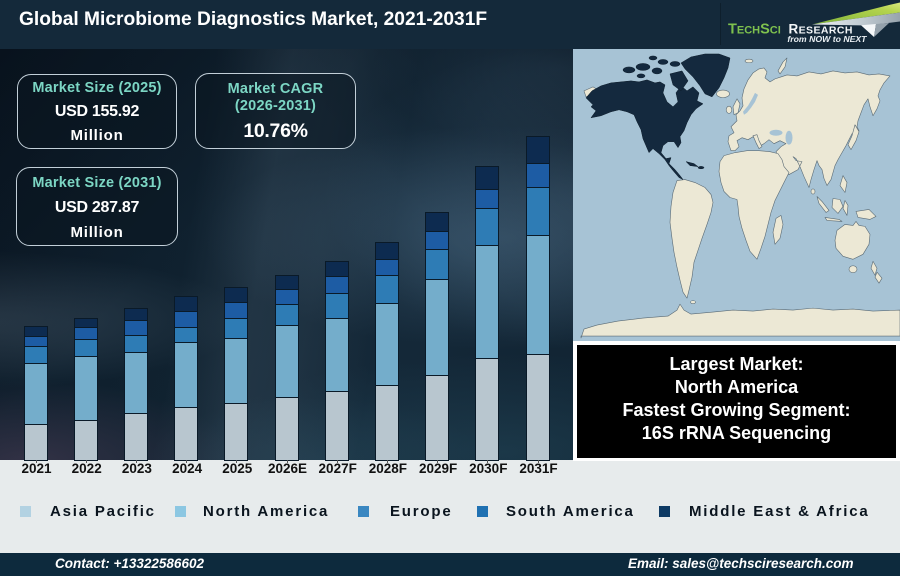  I want to click on svg-text: RESEARCH, so click(821, 29).